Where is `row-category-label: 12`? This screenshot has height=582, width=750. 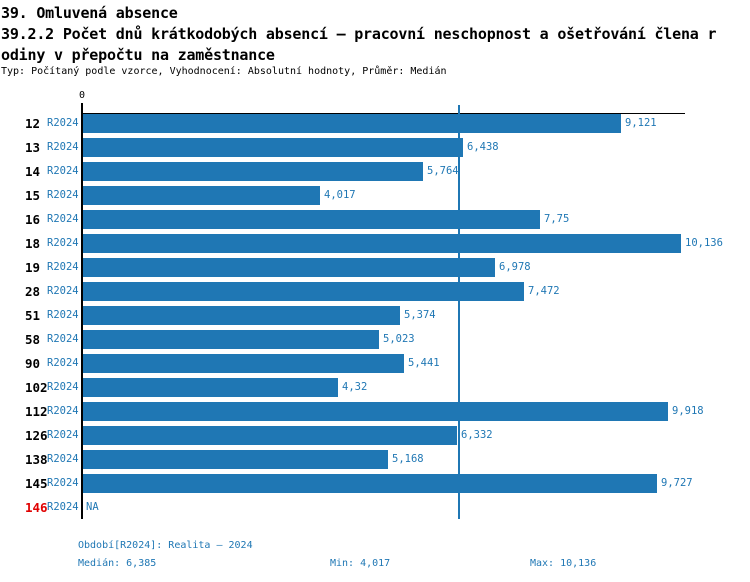
row-category-label: 12 is located at coordinates (33, 123).